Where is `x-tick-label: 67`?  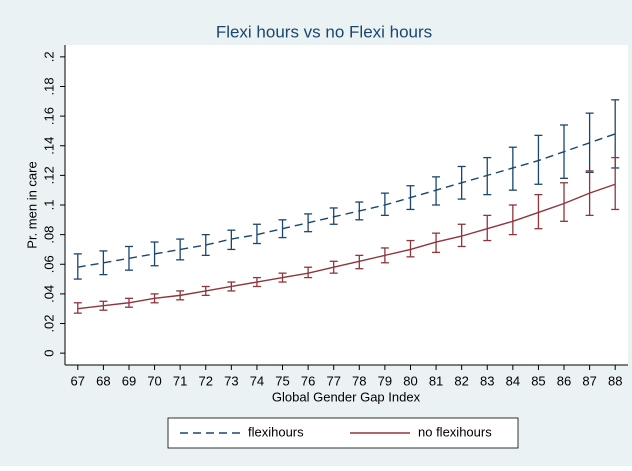 x-tick-label: 67 is located at coordinates (78, 380).